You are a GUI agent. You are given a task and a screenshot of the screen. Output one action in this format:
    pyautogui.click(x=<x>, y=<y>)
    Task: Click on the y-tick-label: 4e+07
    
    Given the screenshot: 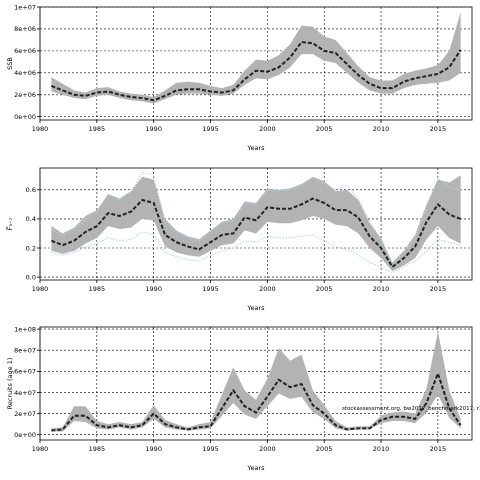 What is the action you would take?
    pyautogui.click(x=25, y=393)
    